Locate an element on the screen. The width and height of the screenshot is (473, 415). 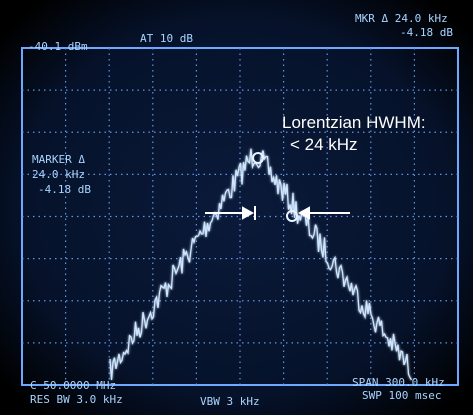
annotation-title: Lorentzian HWHM: is located at coordinates (354, 122).